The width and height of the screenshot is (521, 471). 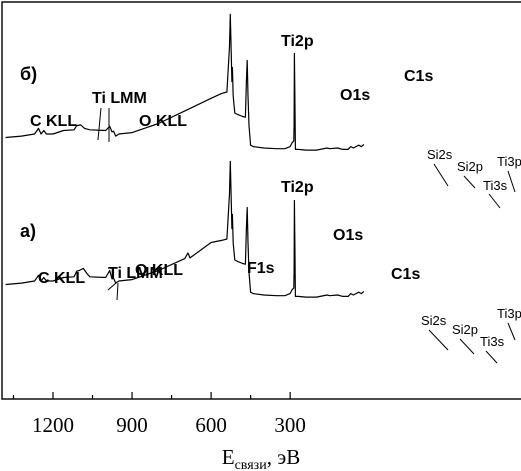 I want to click on annotation-bottom-21: Ti3s, so click(x=492, y=341).